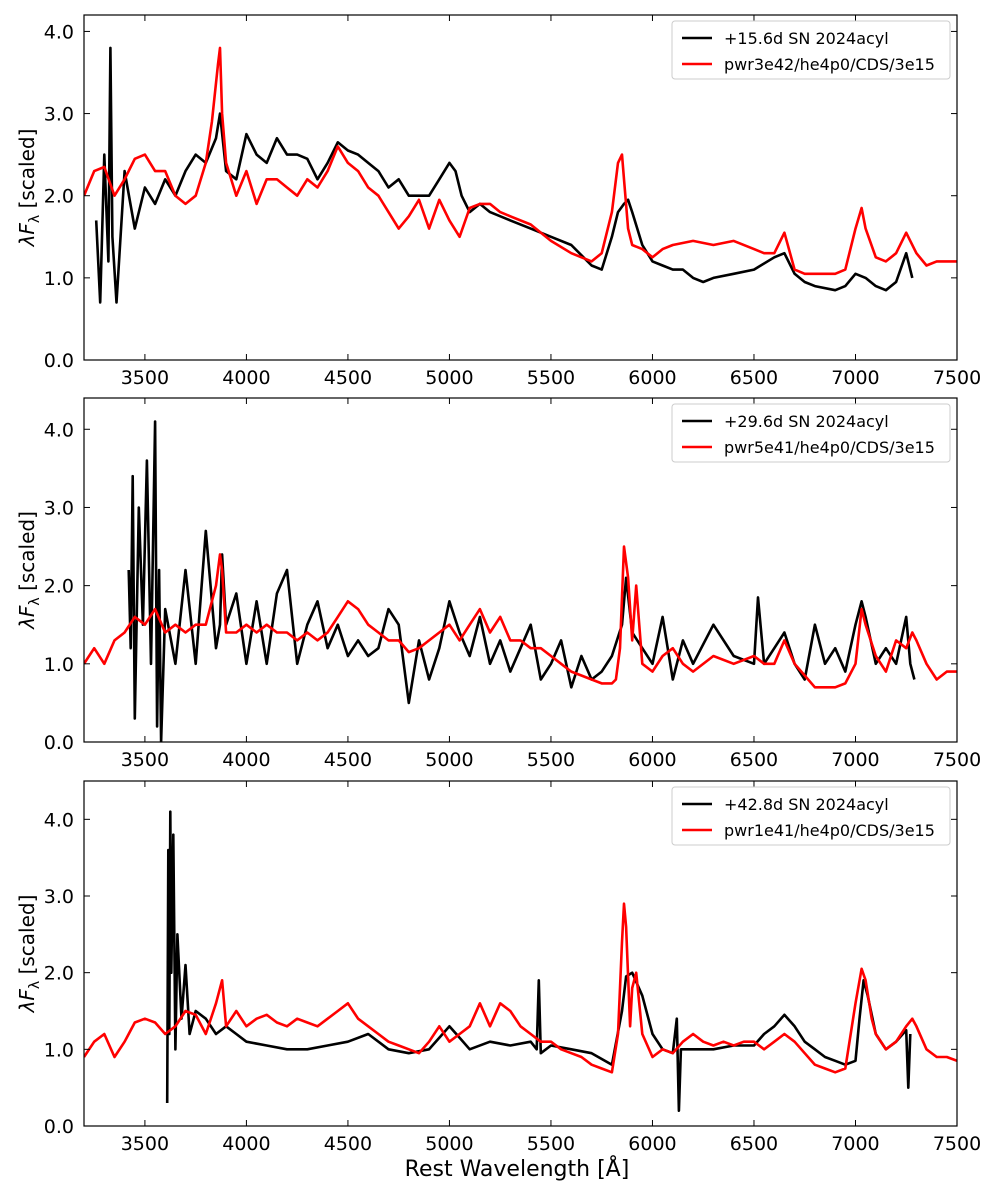  Describe the element at coordinates (829, 64) in the screenshot. I see `legend-label: pwr3e42/he4p0/CDS/3e15` at that location.